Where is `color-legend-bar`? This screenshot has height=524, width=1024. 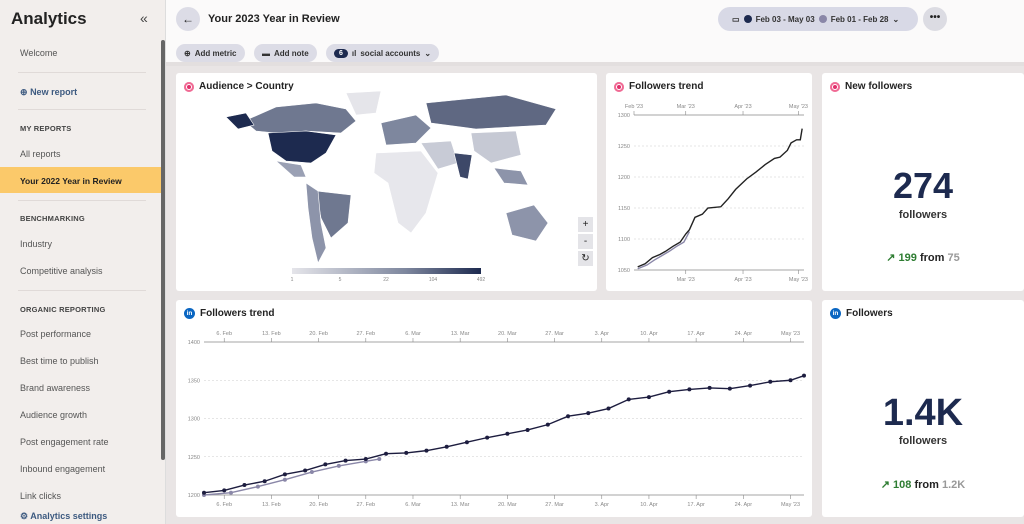
color-legend-bar is located at coordinates (386, 271).